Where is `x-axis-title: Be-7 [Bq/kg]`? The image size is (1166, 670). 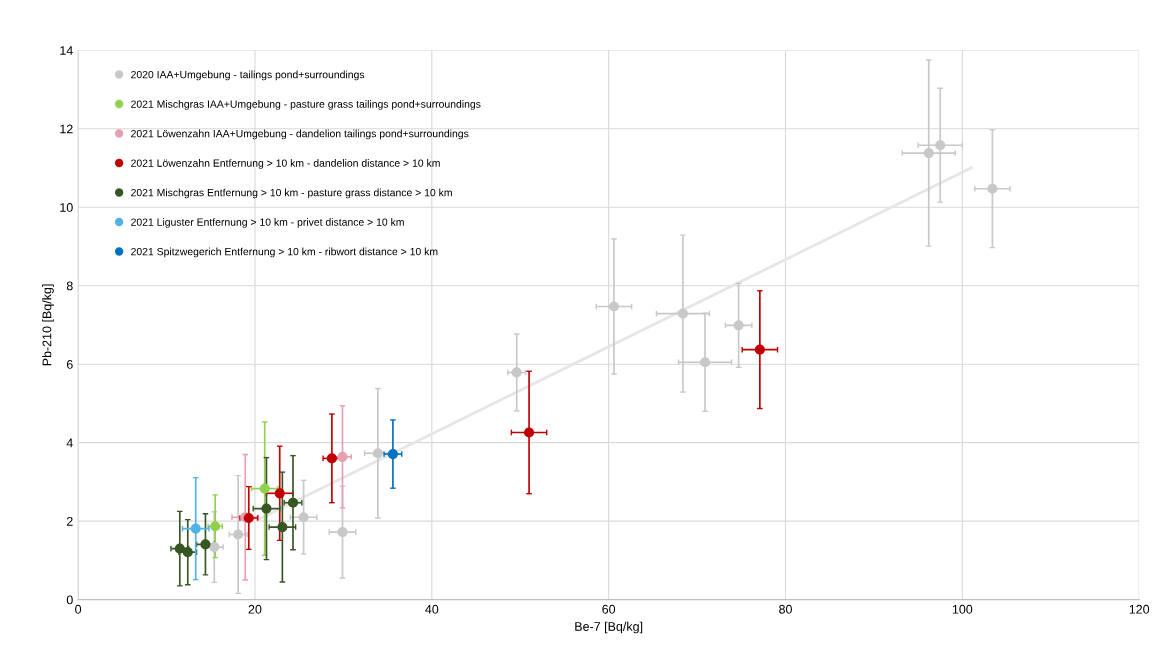 x-axis-title: Be-7 [Bq/kg] is located at coordinates (609, 627).